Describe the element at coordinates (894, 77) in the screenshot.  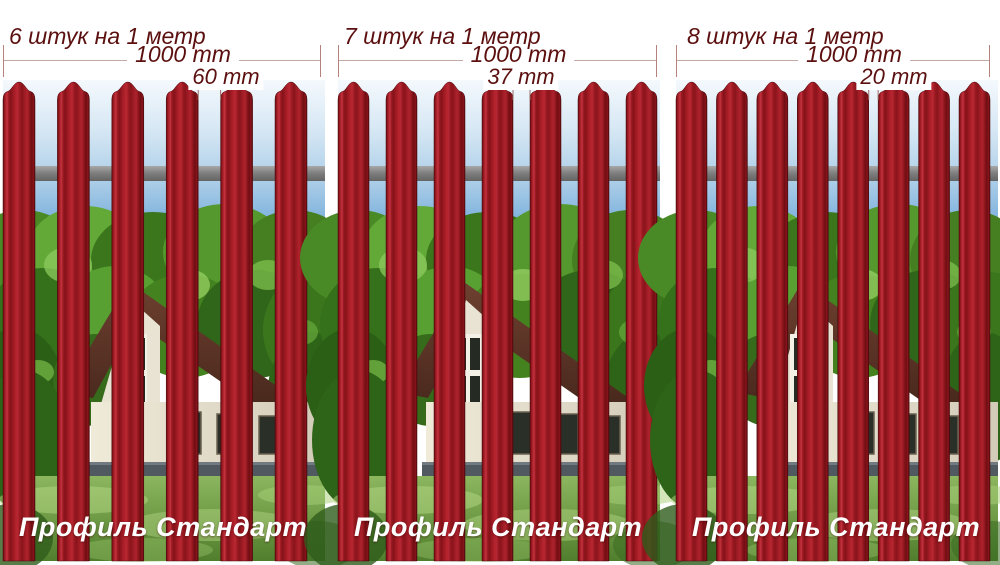
I see `gap-width-label: 20 mm` at that location.